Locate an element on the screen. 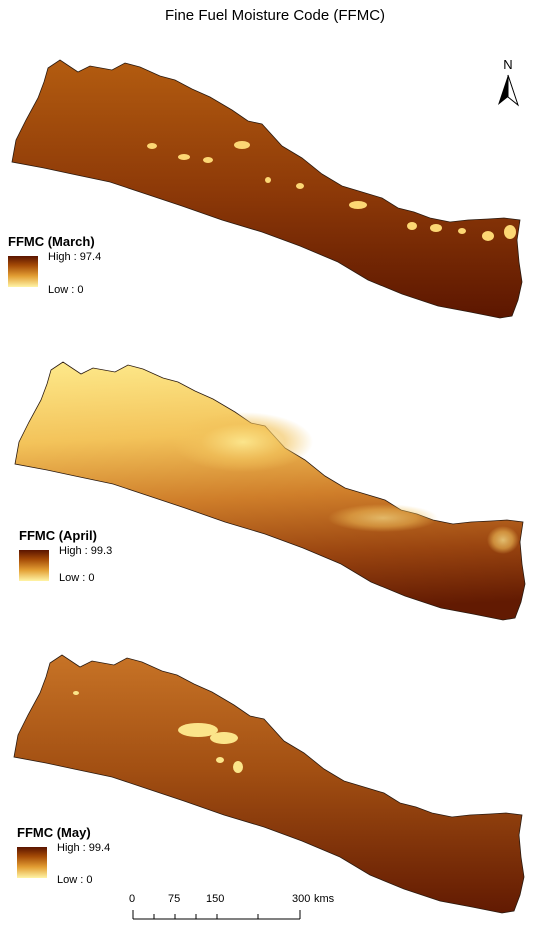 Image resolution: width=550 pixels, height=935 pixels. scale-bar: 0 75 150 300 kms is located at coordinates (235, 910).